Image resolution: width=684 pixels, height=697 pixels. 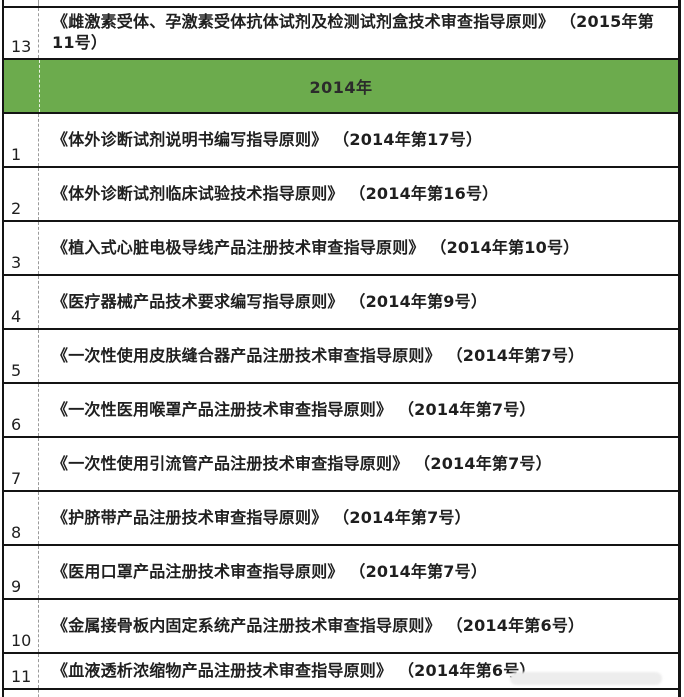 I want to click on row-number: 8, so click(x=21, y=518).